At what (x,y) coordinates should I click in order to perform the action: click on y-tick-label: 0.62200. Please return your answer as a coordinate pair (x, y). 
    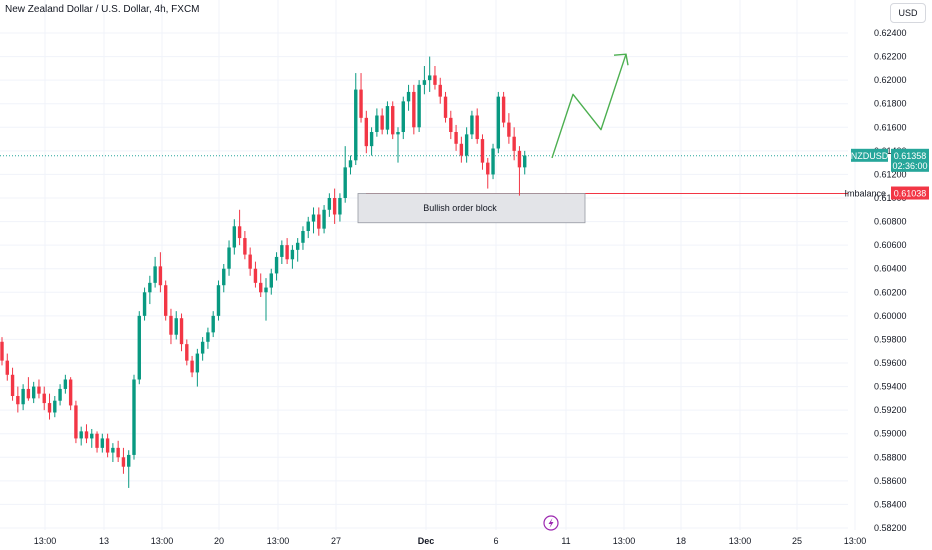
    Looking at the image, I should click on (890, 57).